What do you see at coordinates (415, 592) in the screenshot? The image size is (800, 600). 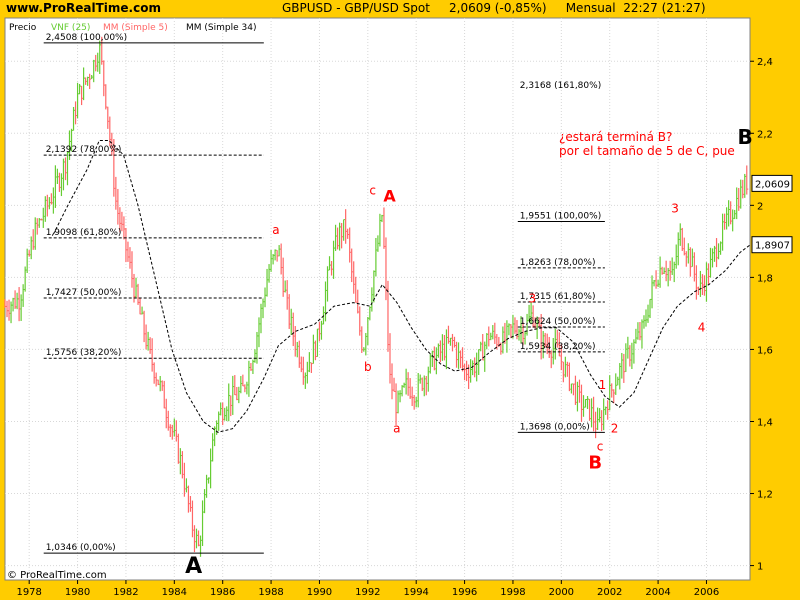 I see `x-tick-label: 1994` at bounding box center [415, 592].